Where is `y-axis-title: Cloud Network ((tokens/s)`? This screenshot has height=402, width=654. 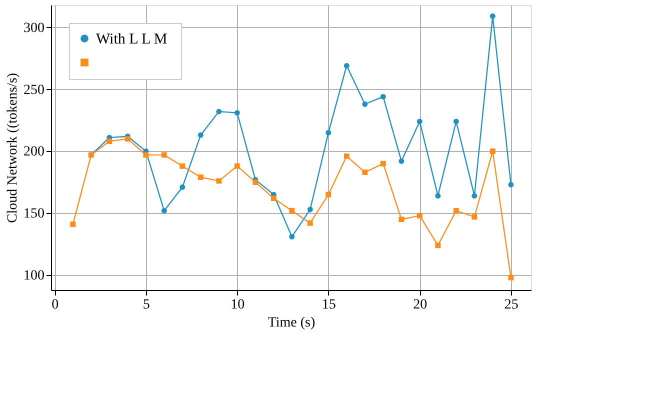
y-axis-title: Cloud Network ((tokens/s) is located at coordinates (13, 148).